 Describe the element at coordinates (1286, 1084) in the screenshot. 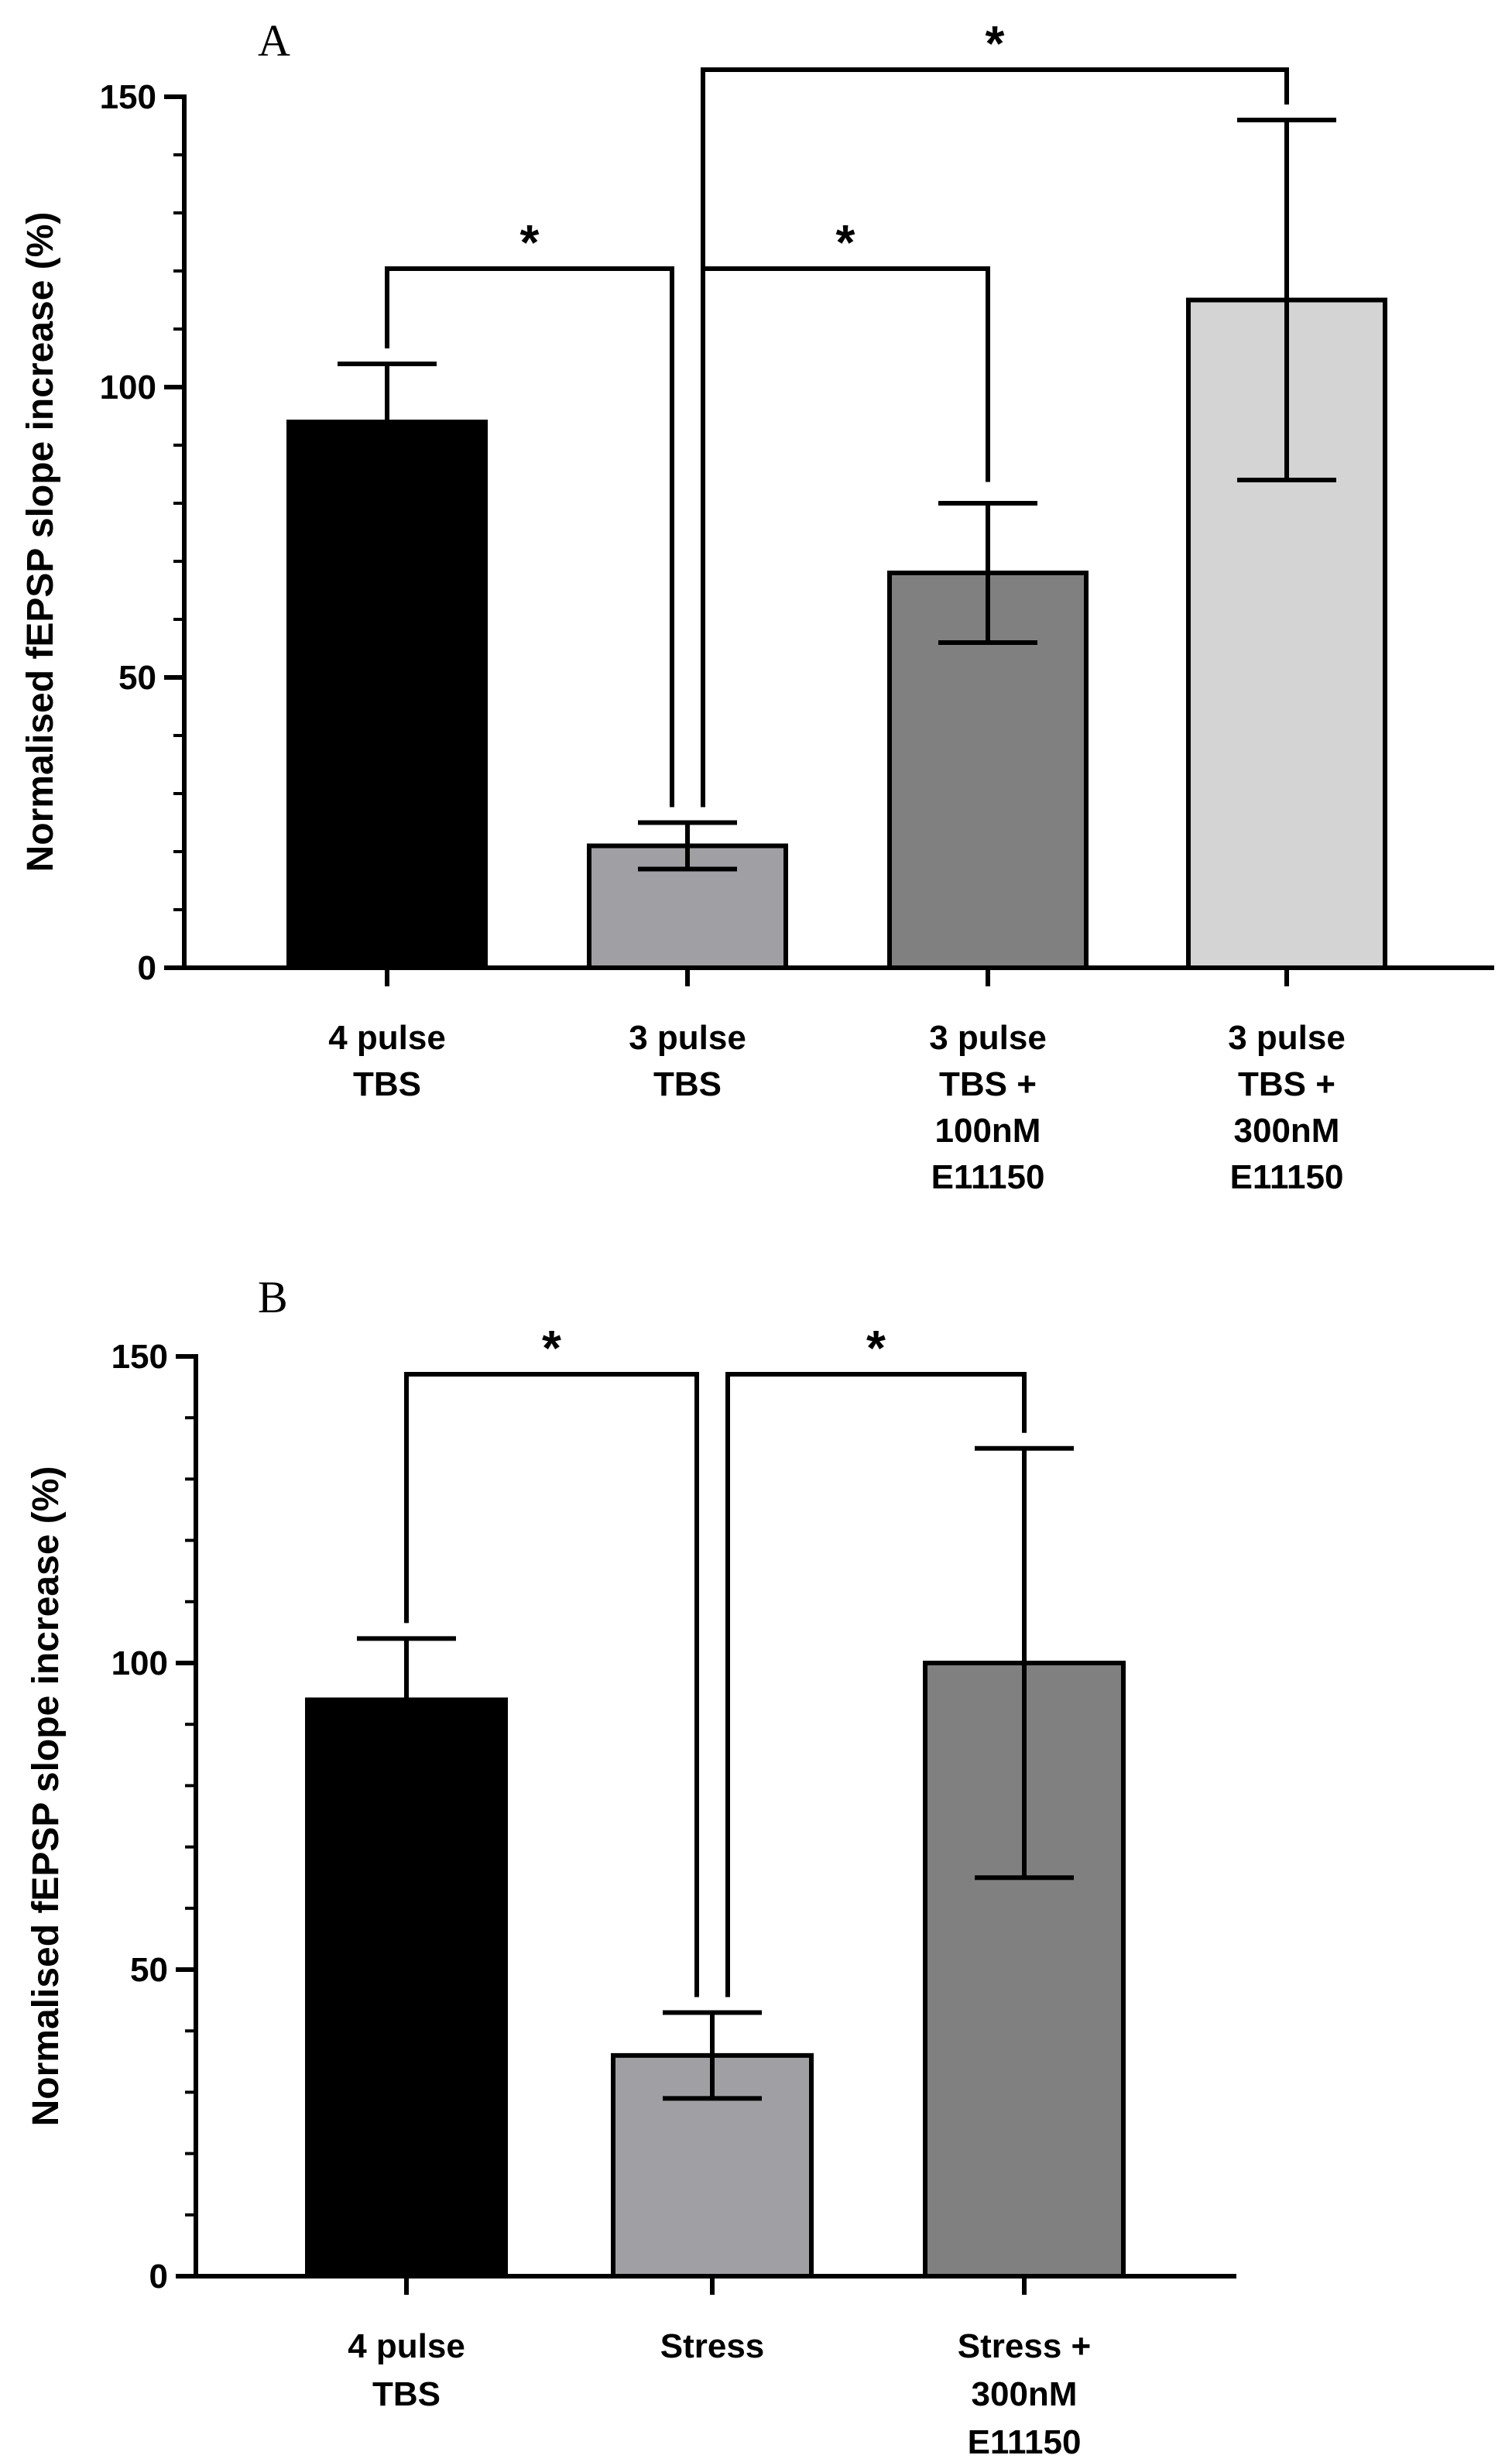

I see `category-label-4: TBS +` at that location.